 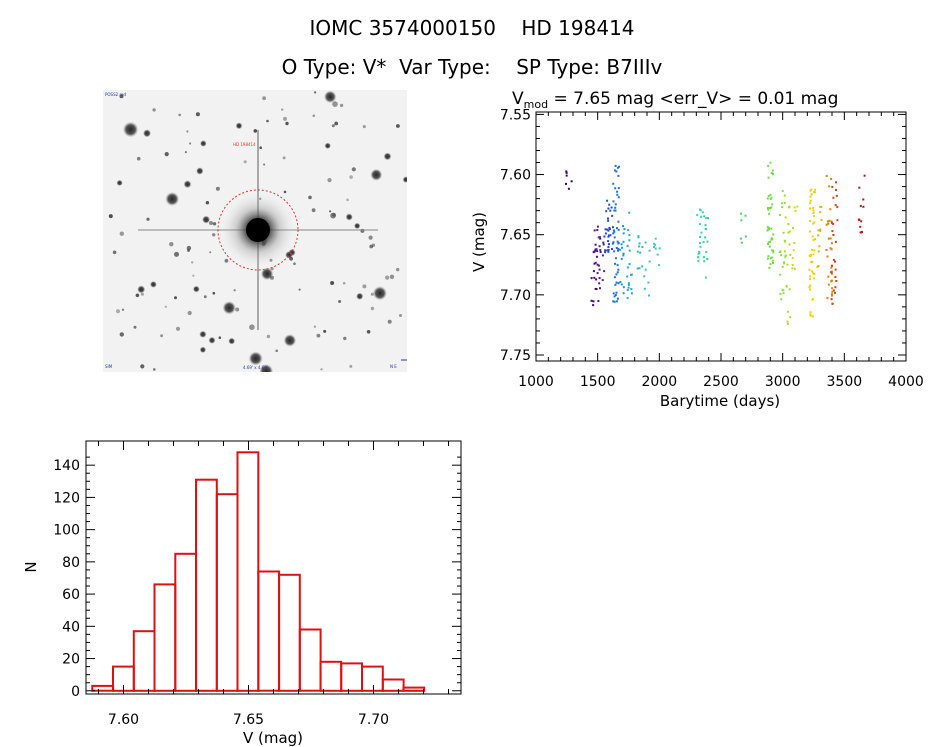 I want to click on lc-xtick-label: 1500, so click(x=598, y=382).